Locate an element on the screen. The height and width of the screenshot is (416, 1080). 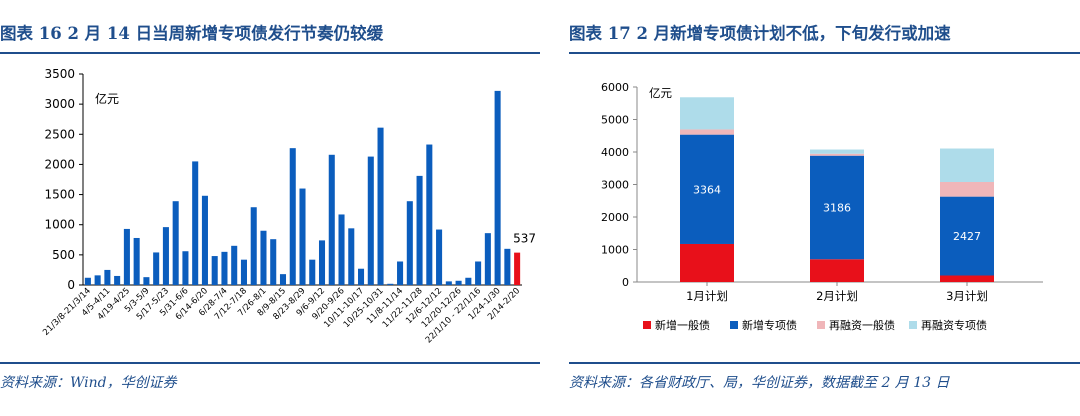
data-label: 3364 is located at coordinates (707, 189).